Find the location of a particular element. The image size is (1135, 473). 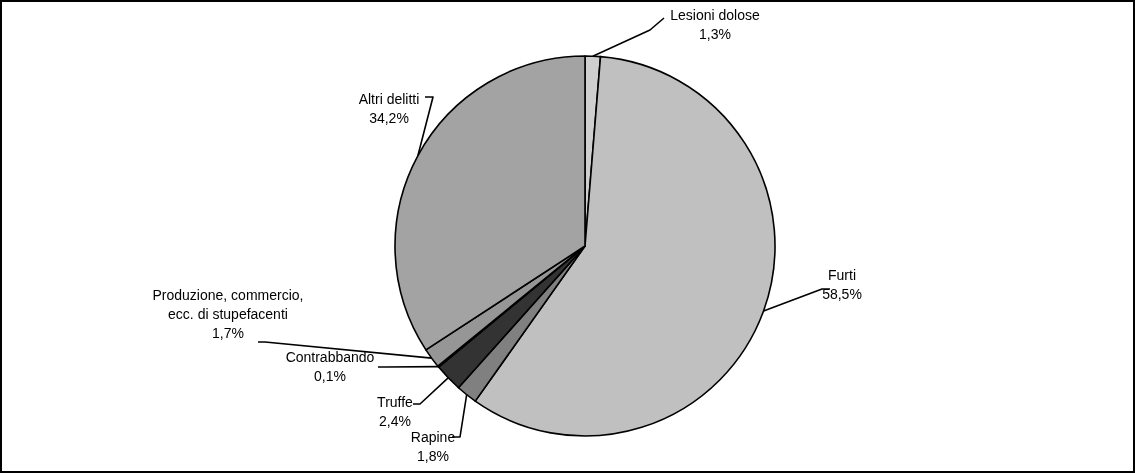

data-label: 1,3% is located at coordinates (715, 34).